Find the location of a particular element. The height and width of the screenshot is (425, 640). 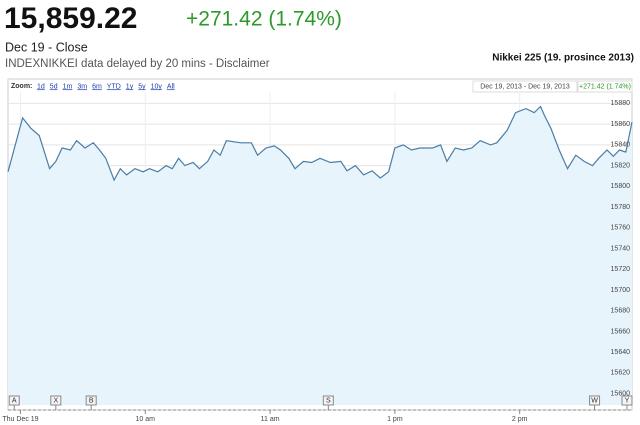

x-tick-label: Thu Dec 19 is located at coordinates (20, 419).